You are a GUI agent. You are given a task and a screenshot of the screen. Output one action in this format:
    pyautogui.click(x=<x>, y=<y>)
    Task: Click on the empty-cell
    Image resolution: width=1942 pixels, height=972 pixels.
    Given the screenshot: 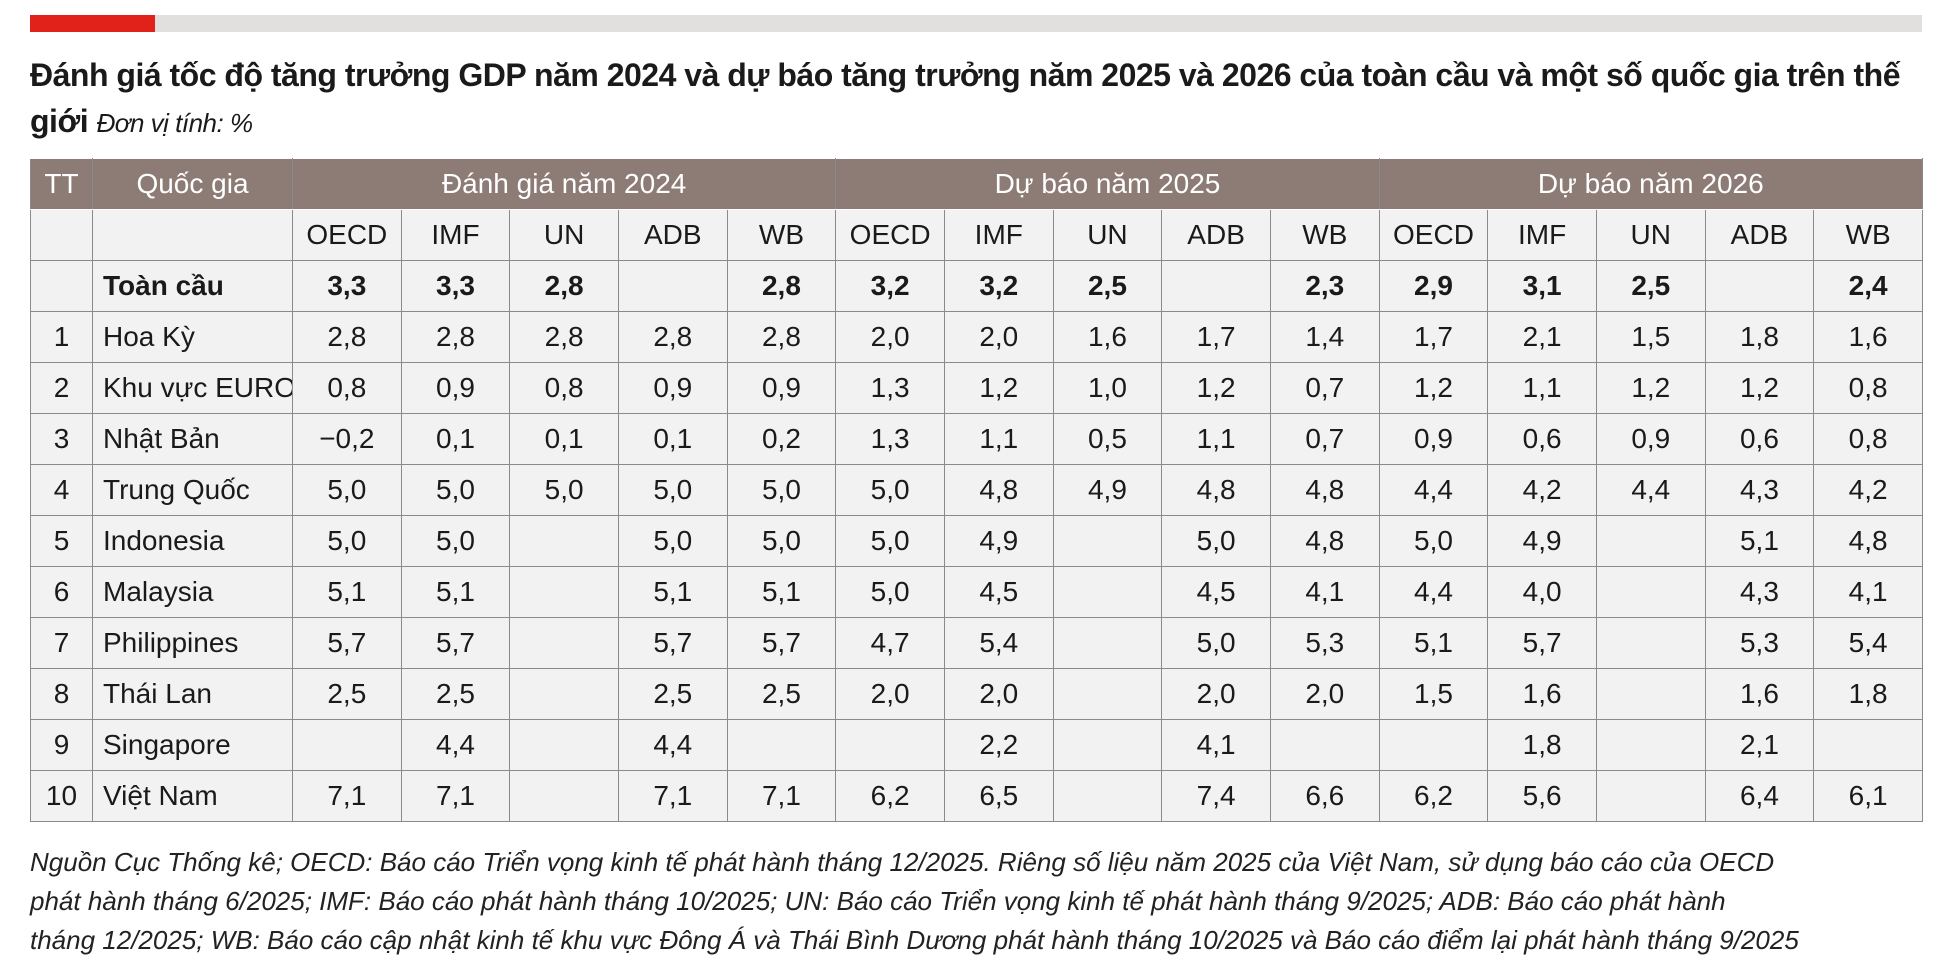 What is the action you would take?
    pyautogui.click(x=61, y=235)
    